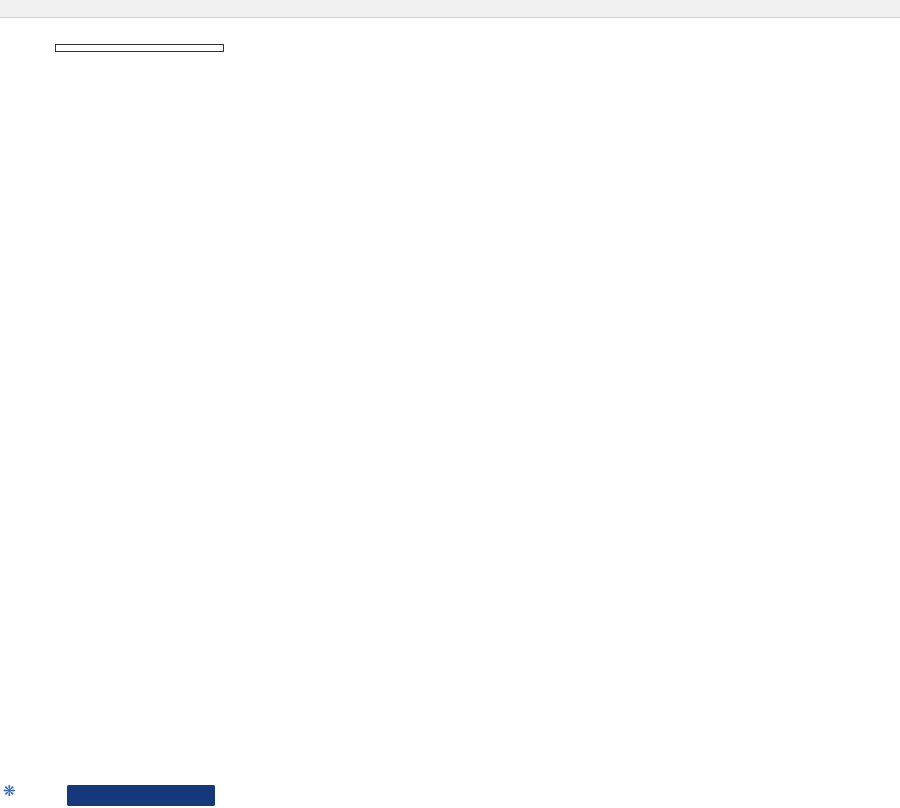 This screenshot has height=808, width=900. I want to click on top-bar, so click(450, 9).